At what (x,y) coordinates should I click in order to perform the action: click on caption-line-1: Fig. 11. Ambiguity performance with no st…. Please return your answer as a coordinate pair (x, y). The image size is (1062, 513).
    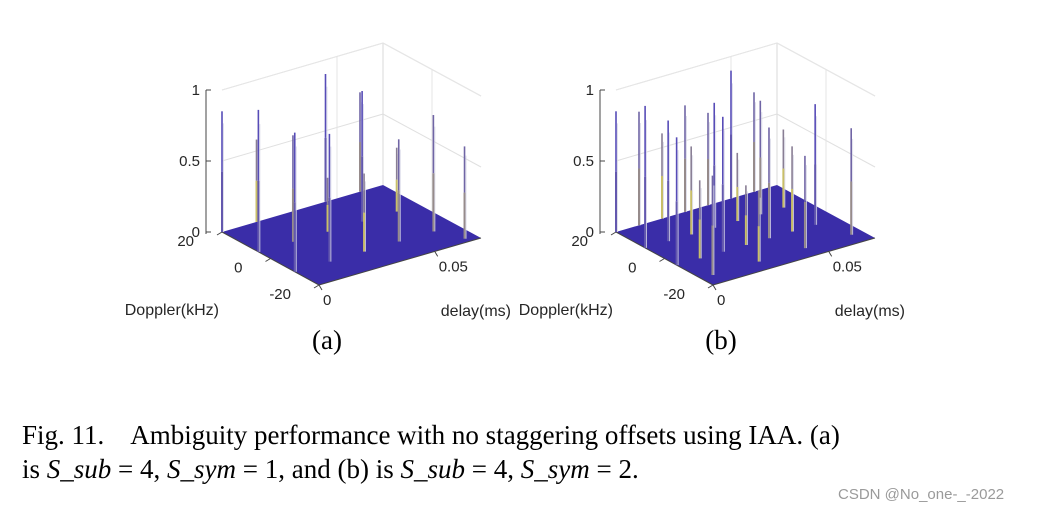
    Looking at the image, I should click on (537, 435).